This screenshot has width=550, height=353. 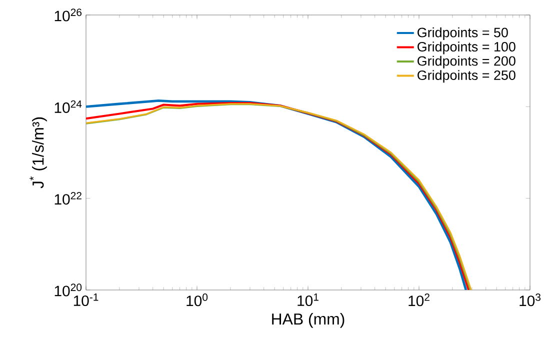 What do you see at coordinates (308, 300) in the screenshot?
I see `x-tick-label: 10$^{1}$` at bounding box center [308, 300].